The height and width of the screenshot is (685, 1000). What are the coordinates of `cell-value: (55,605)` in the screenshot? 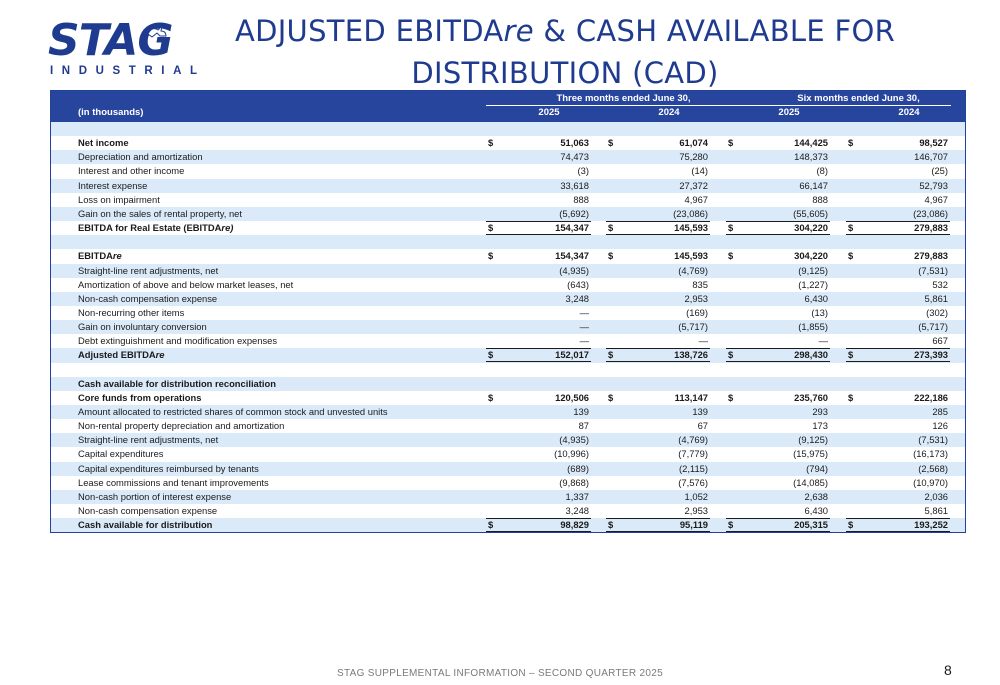 It's located at (810, 213).